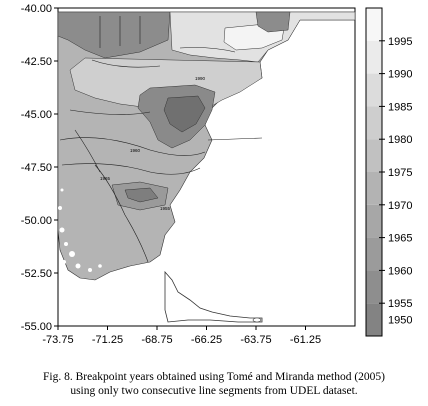 This screenshot has height=406, width=428. What do you see at coordinates (400, 42) in the screenshot?
I see `colorbar-label: 1995` at bounding box center [400, 42].